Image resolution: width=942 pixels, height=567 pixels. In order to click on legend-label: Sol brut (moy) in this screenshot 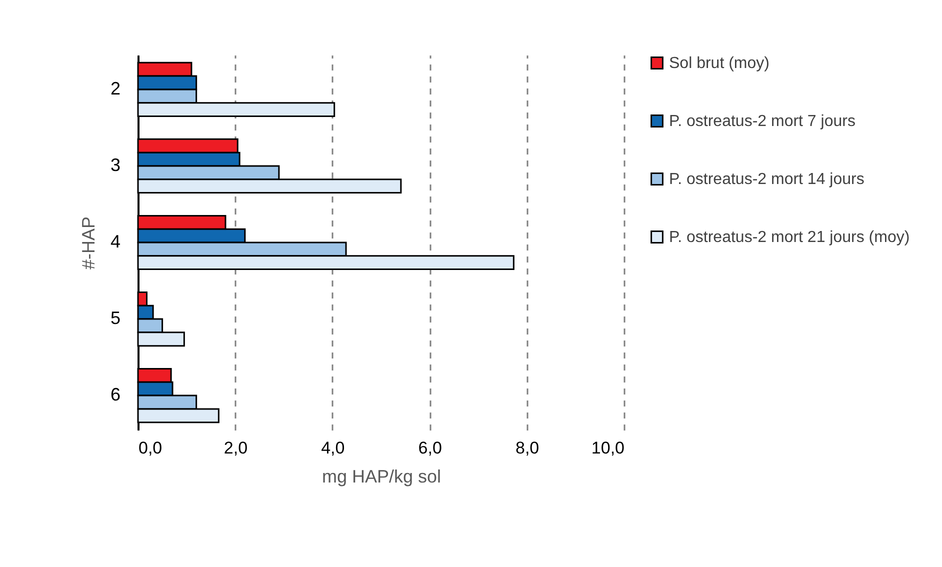, I will do `click(719, 63)`.